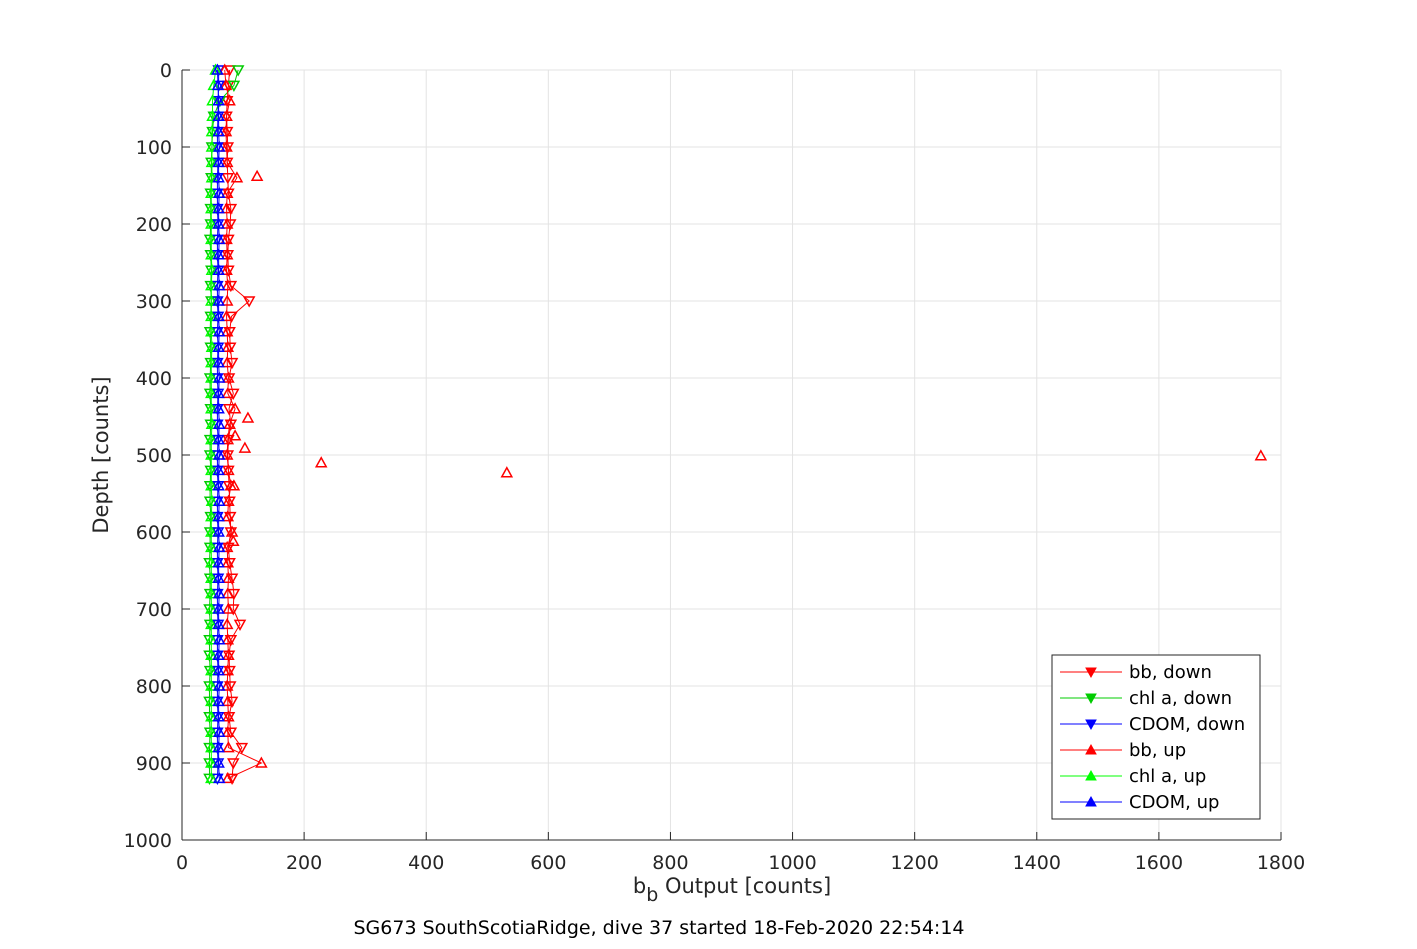  Describe the element at coordinates (1159, 863) in the screenshot. I see `x-tick-label: 1600` at that location.